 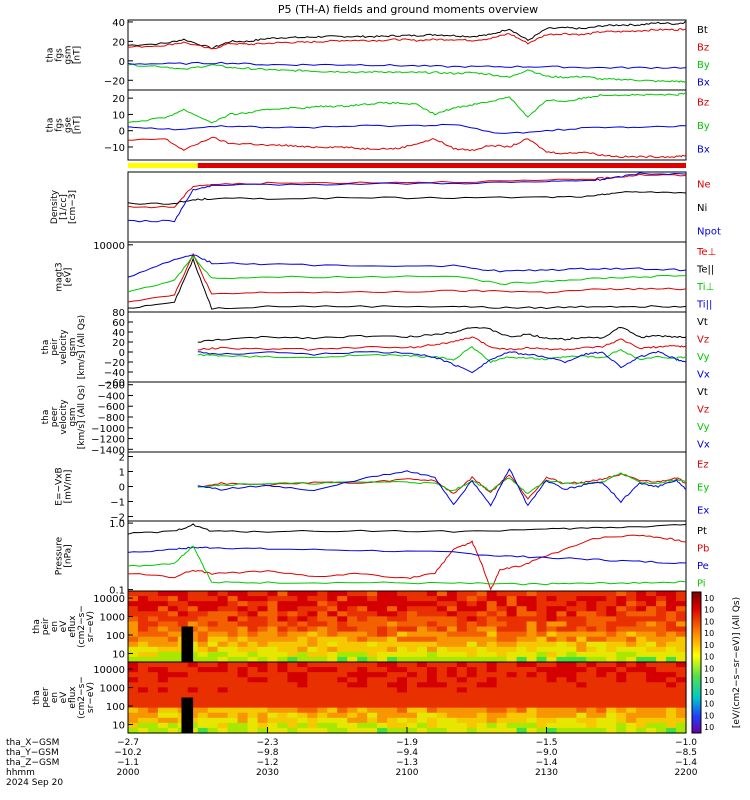 I want to click on legend-entry: Vt, so click(x=702, y=322).